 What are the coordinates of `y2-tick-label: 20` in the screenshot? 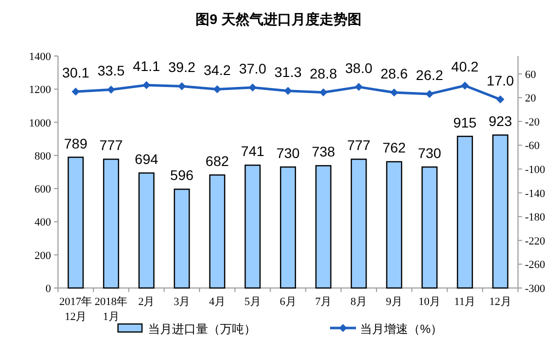 It's located at (530, 98).